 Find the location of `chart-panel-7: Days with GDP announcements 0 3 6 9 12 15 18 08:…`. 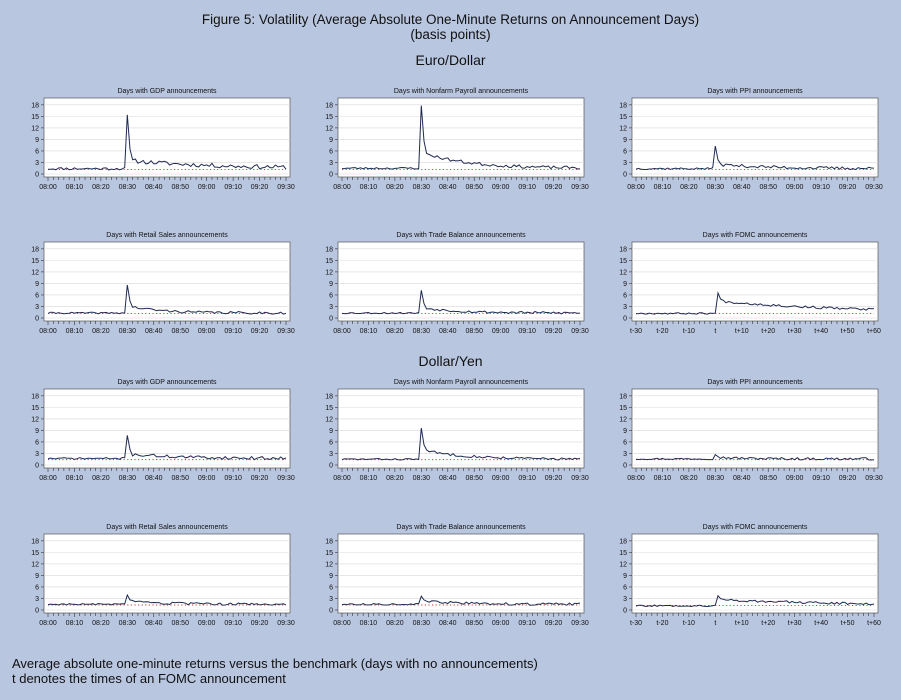

chart-panel-7: Days with GDP announcements 0 3 6 9 12 15 18 08:… is located at coordinates (163, 430).